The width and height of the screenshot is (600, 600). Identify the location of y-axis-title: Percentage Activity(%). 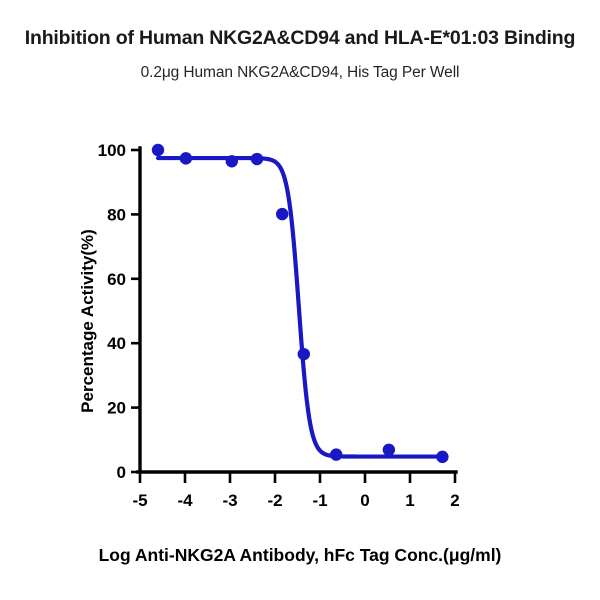
(87, 321).